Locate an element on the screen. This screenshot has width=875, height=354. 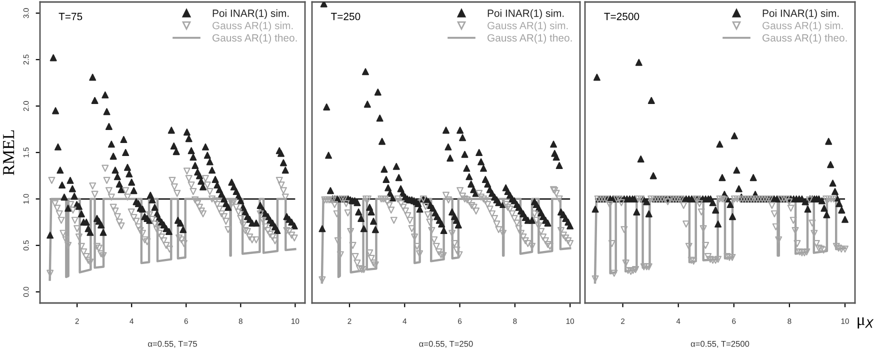
x-axis-title: α=0.55, T=75 is located at coordinates (172, 344).